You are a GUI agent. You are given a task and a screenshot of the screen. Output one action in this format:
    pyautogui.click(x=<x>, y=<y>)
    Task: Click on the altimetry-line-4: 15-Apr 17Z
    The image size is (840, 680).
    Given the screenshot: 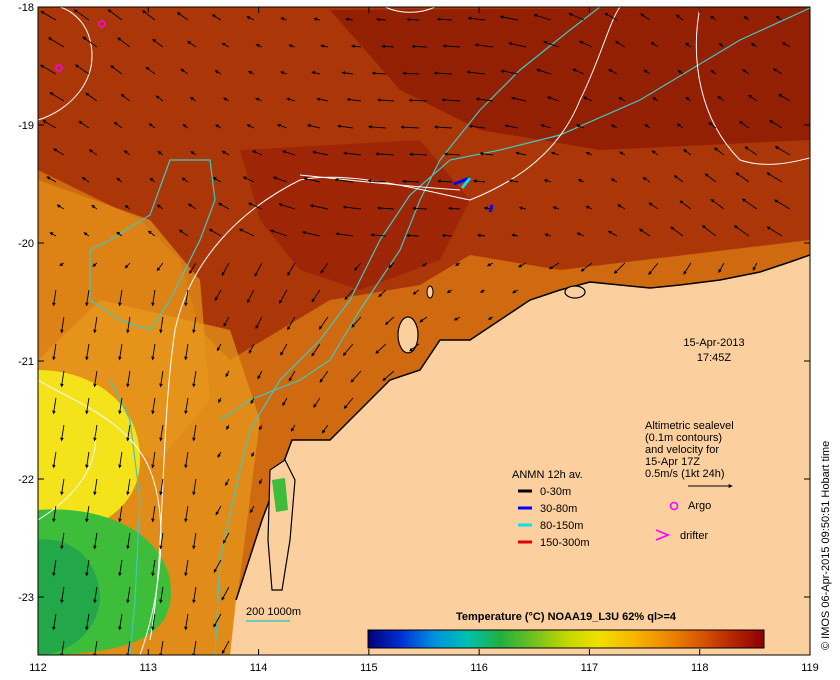 What is the action you would take?
    pyautogui.click(x=672, y=462)
    